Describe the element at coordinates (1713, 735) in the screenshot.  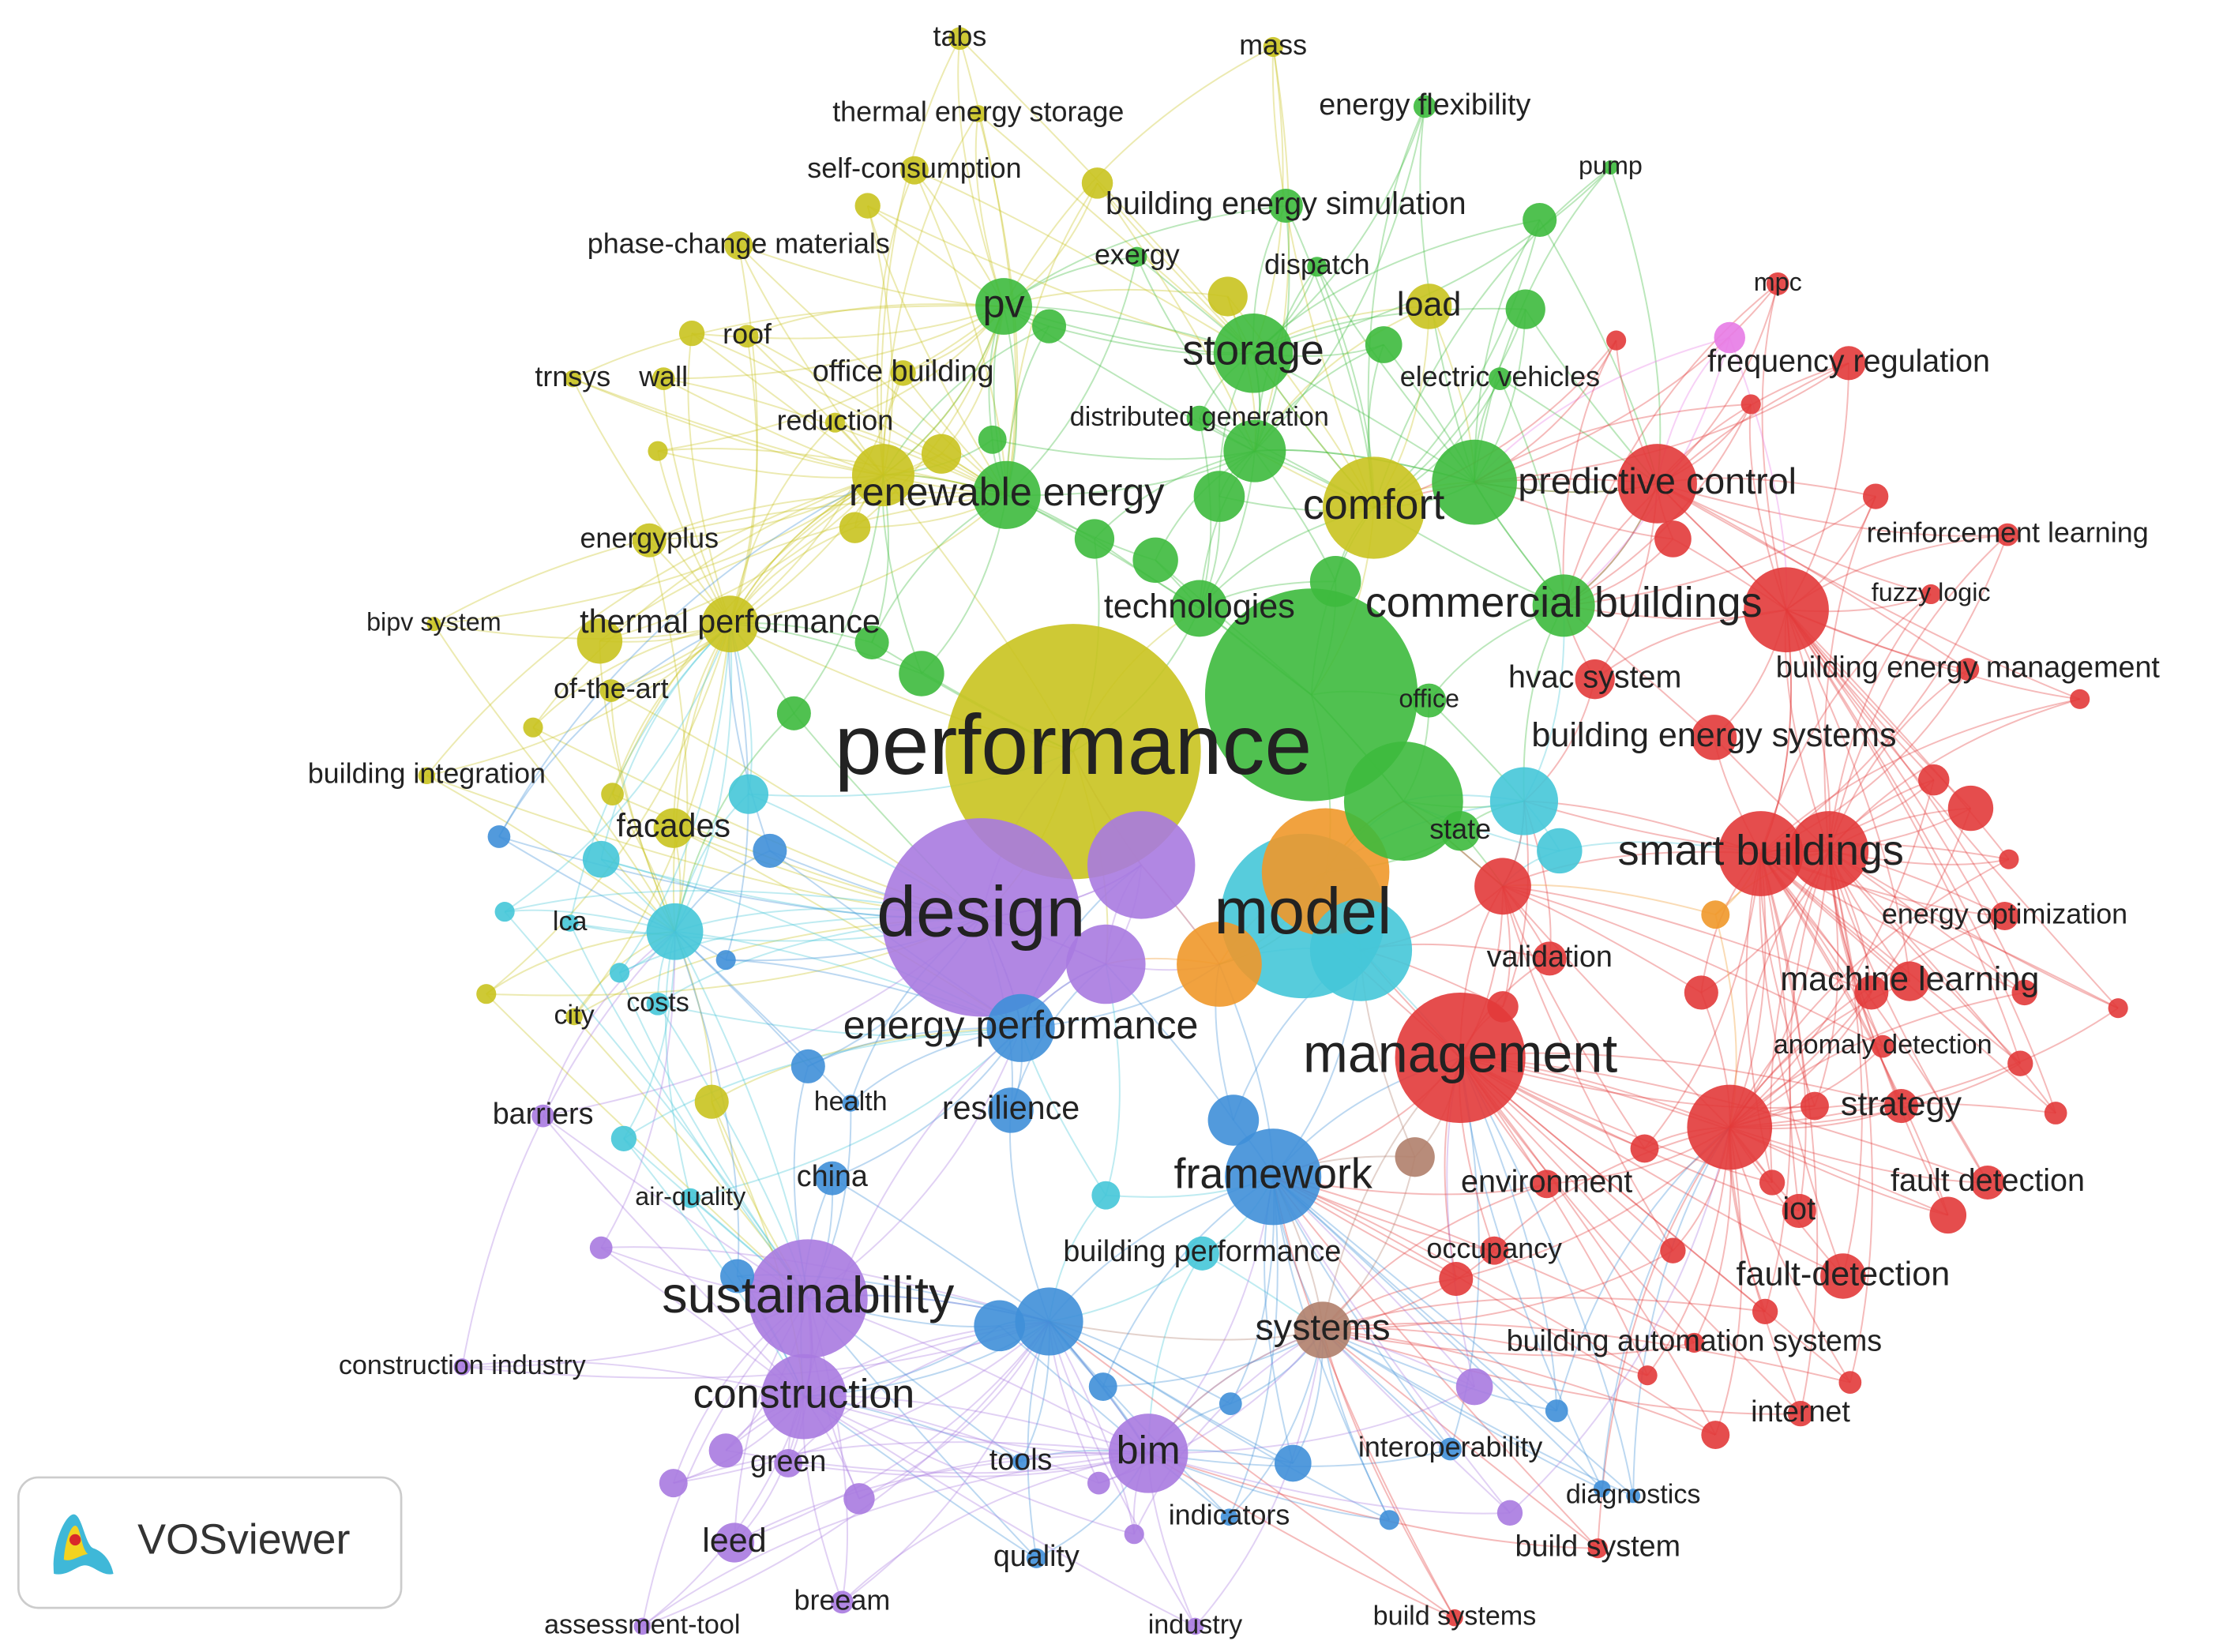
I see `node-label: building energy systems` at that location.